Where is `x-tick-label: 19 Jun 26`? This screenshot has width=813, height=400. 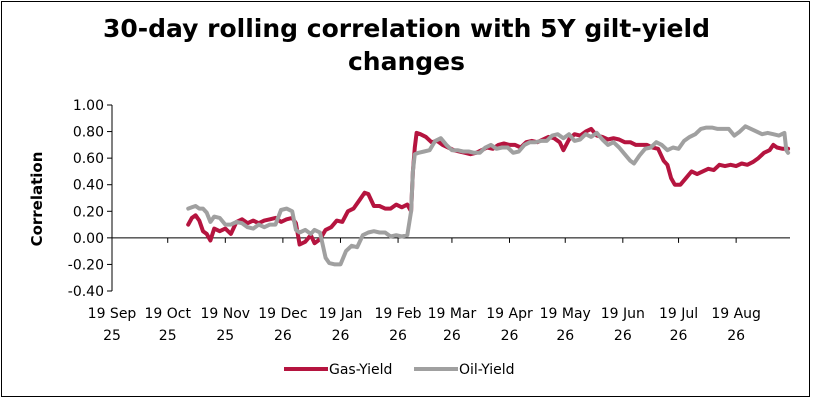 x-tick-label: 19 Jun 26 is located at coordinates (623, 325).